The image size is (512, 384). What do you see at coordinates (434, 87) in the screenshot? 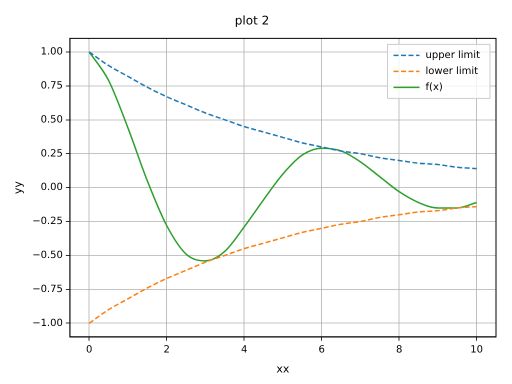
I see `legend-label: f(x)` at bounding box center [434, 87].